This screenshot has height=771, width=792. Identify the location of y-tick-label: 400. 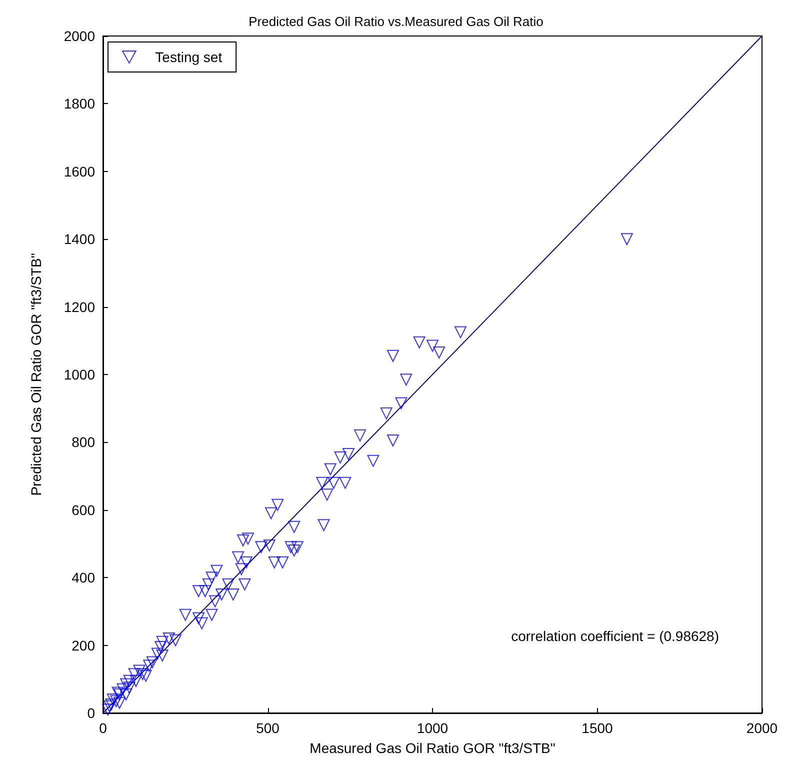
(84, 578).